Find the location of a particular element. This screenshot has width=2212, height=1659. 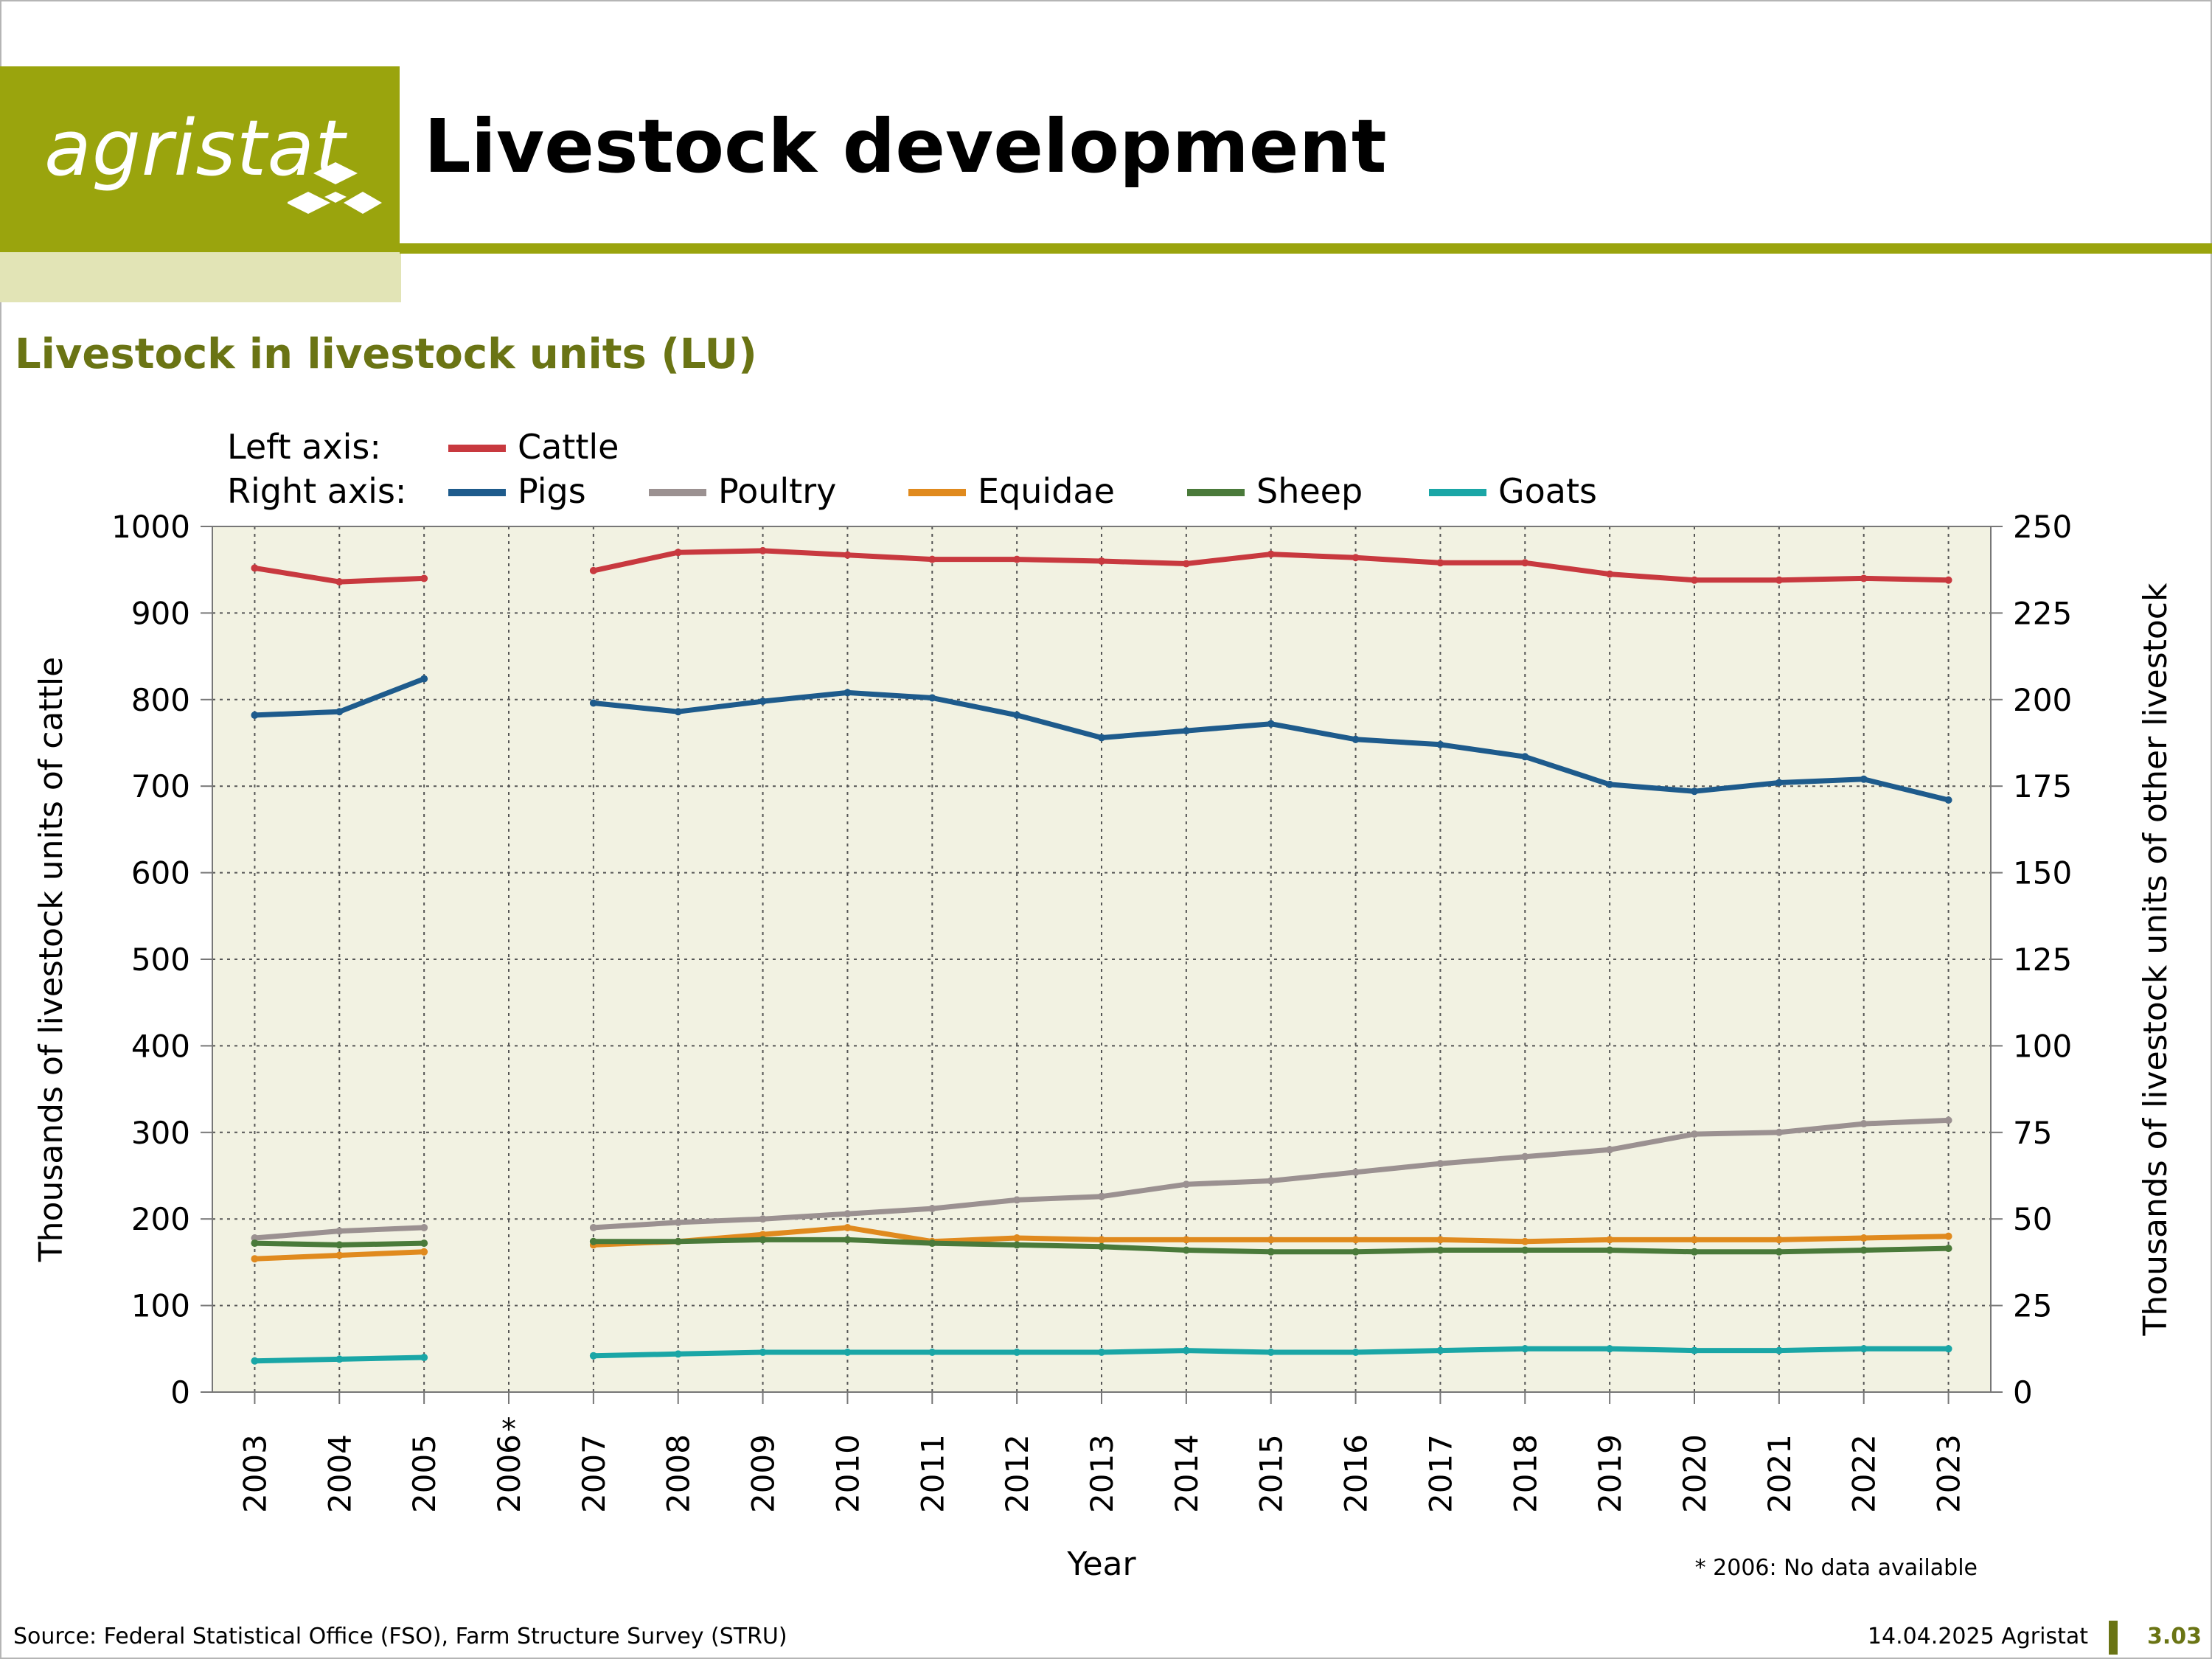

left-axis-tick-label: 0 is located at coordinates (180, 1392).